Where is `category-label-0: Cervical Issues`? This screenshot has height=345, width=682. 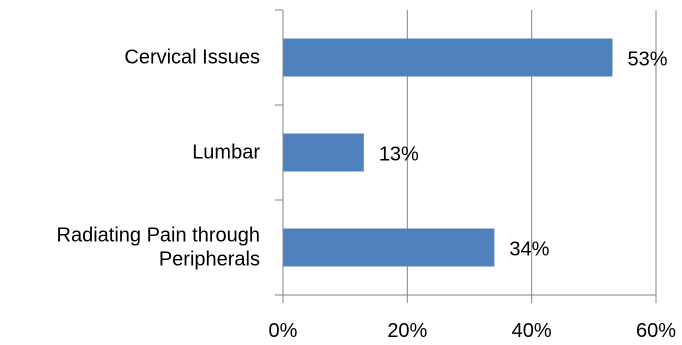
category-label-0: Cervical Issues is located at coordinates (192, 58).